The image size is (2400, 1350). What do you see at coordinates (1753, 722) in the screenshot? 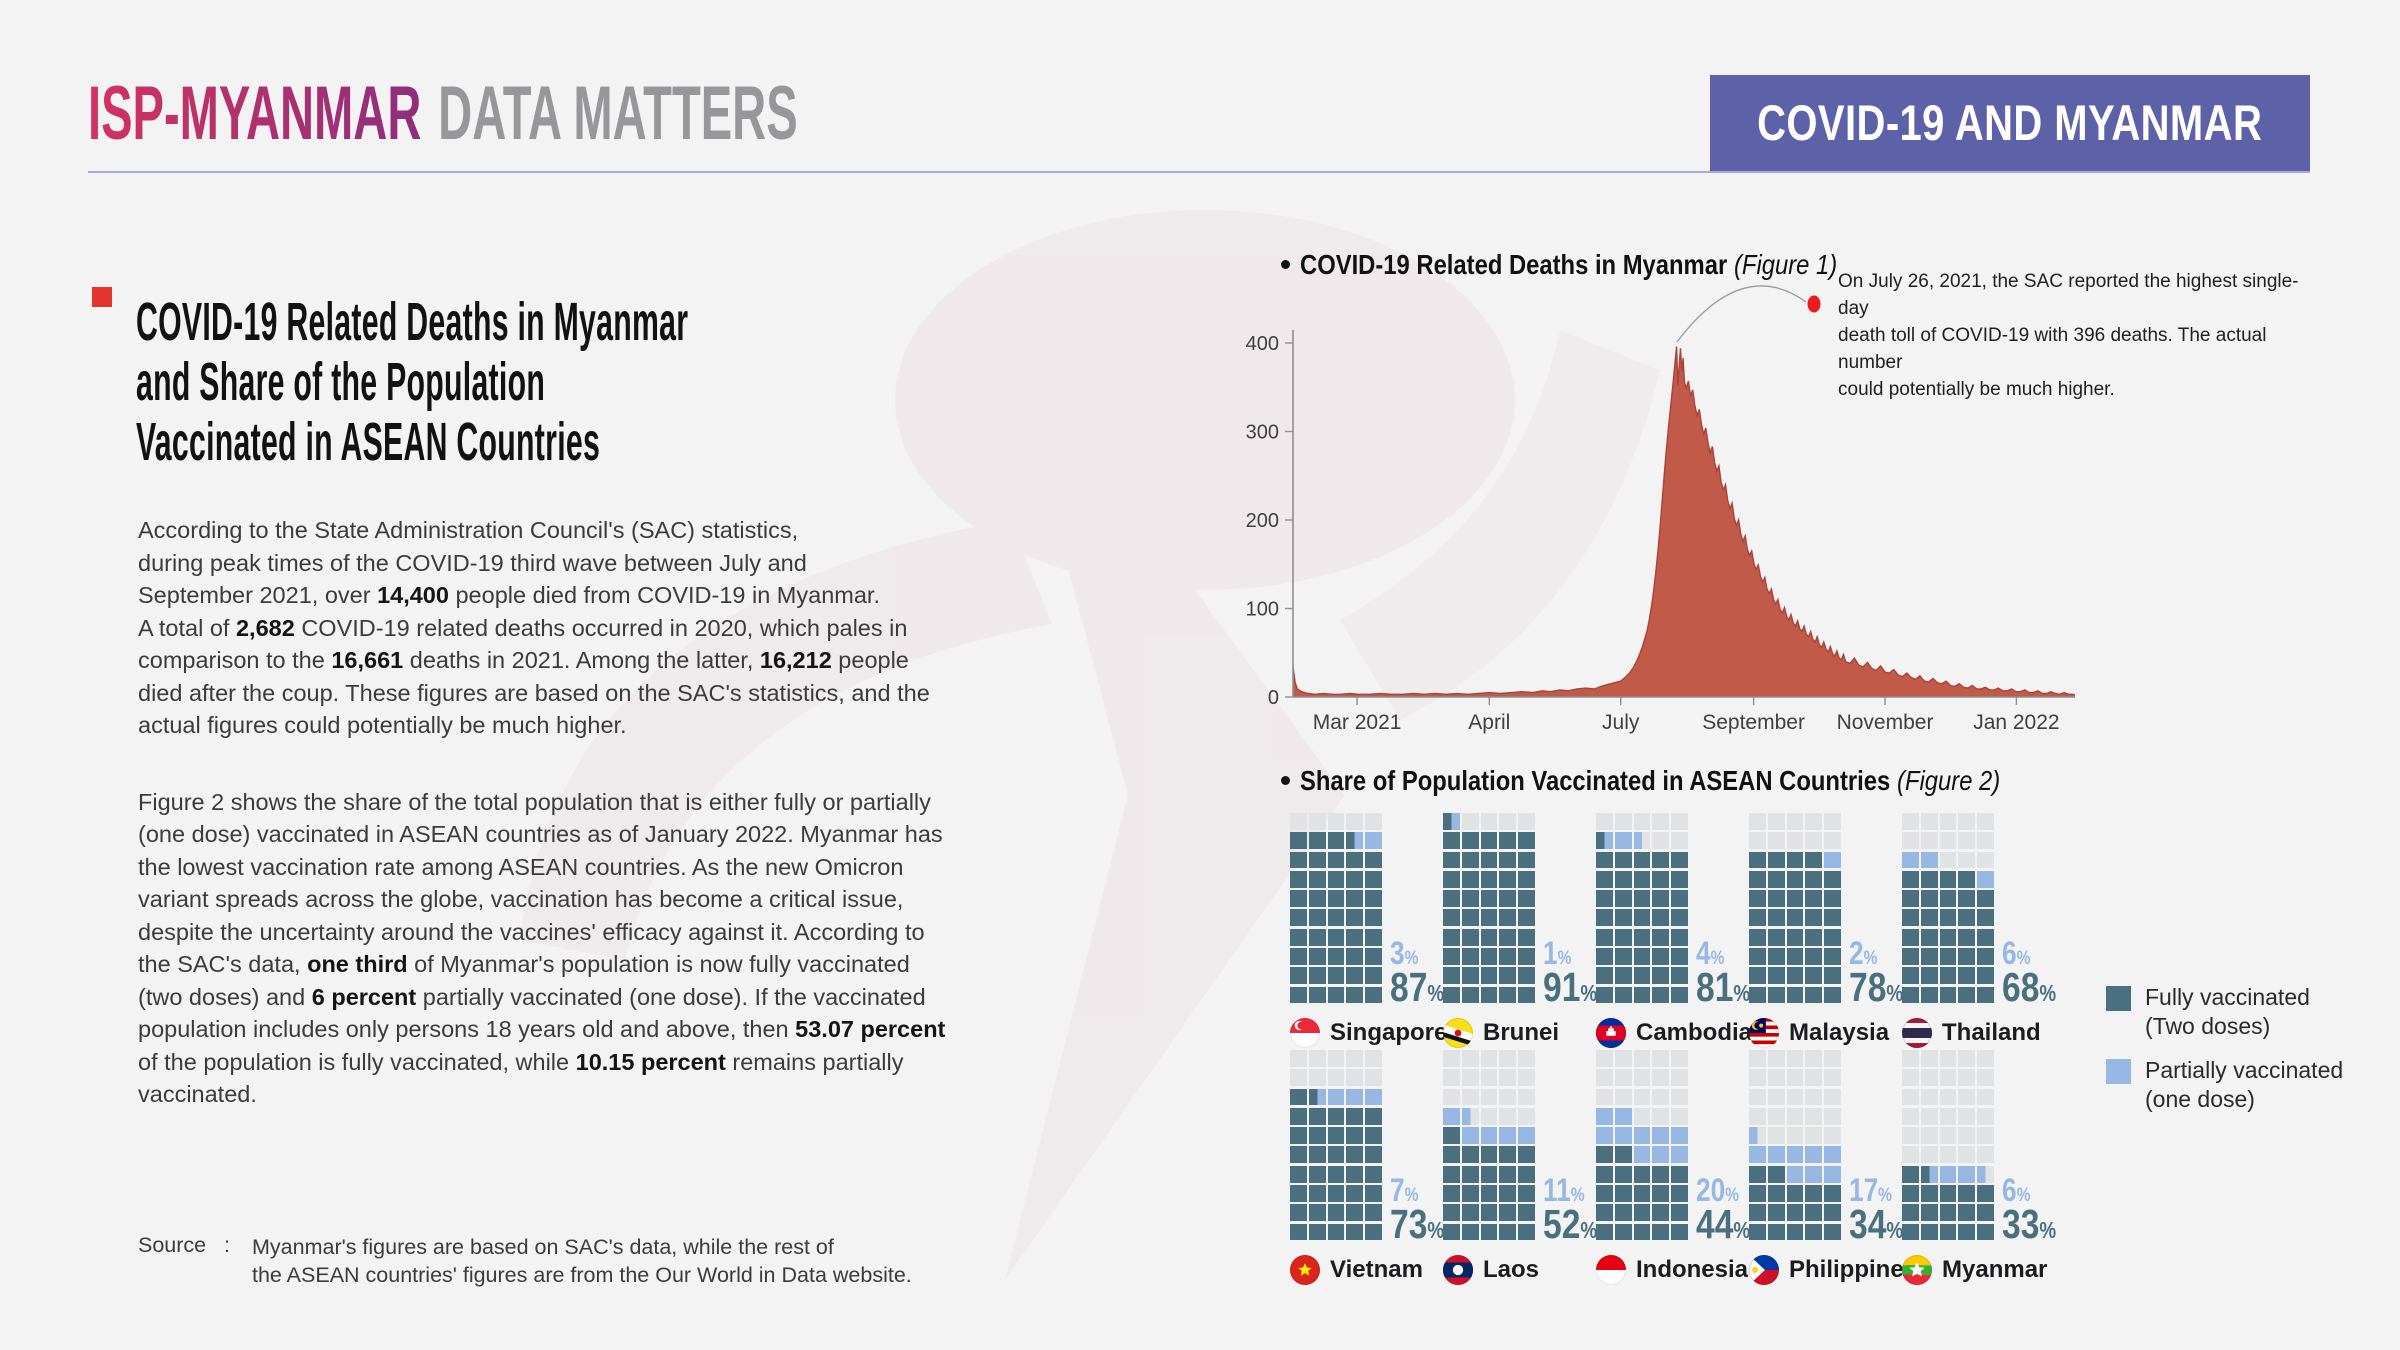
I see `x-tick-label: September` at bounding box center [1753, 722].